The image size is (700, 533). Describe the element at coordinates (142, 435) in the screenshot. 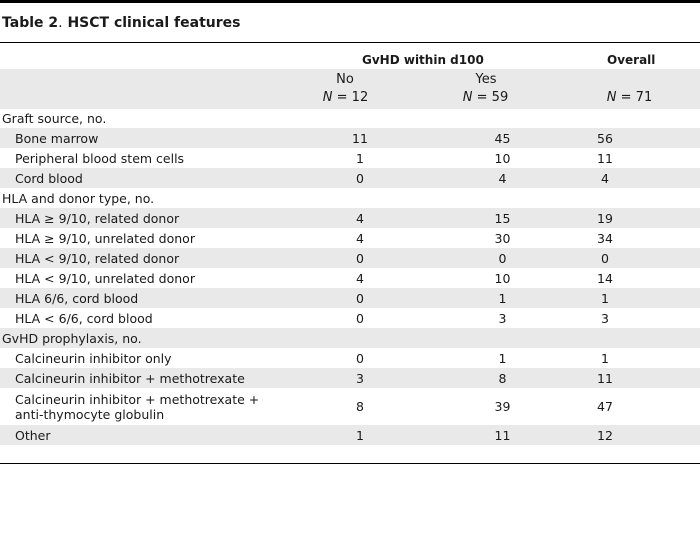

I see `row-label: Other` at that location.